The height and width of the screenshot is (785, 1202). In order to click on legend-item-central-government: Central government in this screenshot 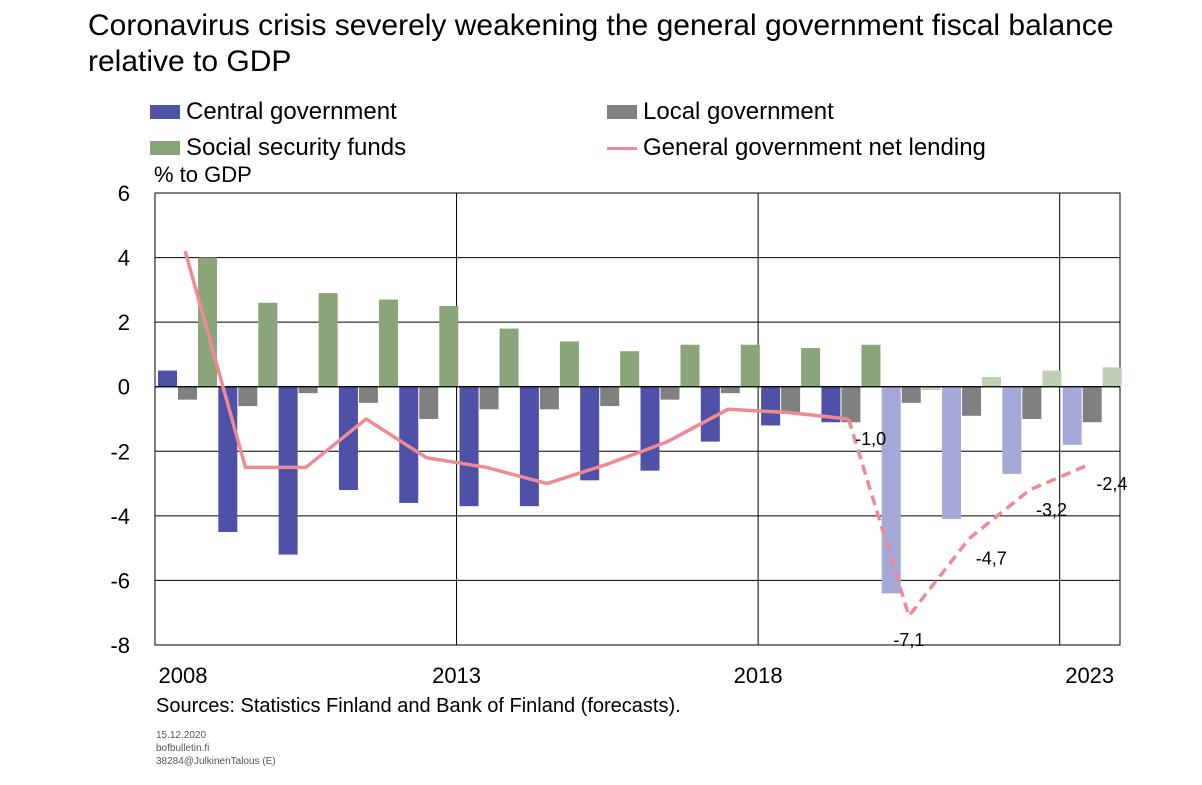, I will do `click(273, 112)`.